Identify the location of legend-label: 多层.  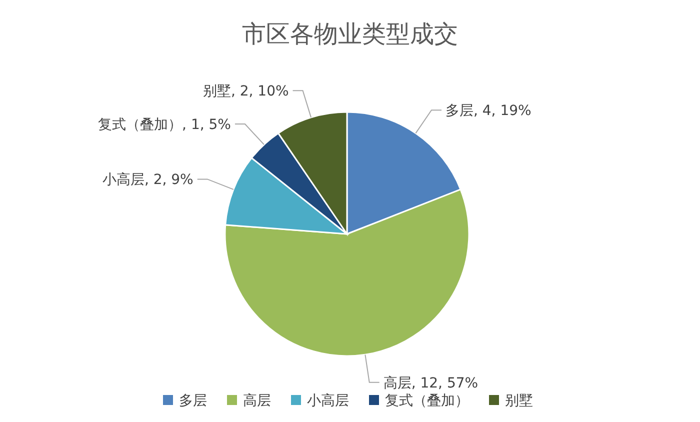
(193, 401).